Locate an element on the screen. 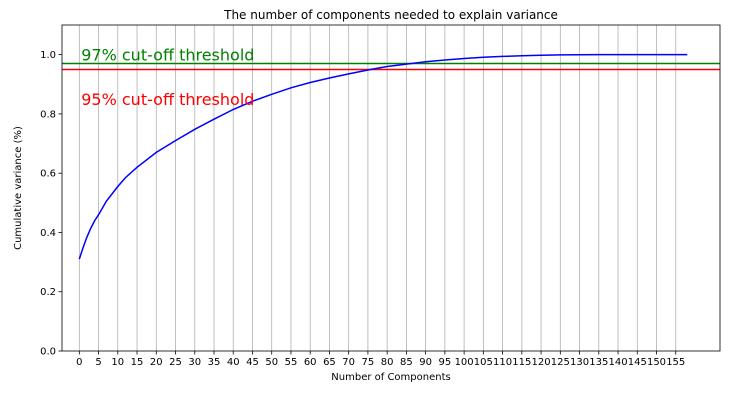 This screenshot has height=402, width=755. x-tick-label: 60 is located at coordinates (310, 362).